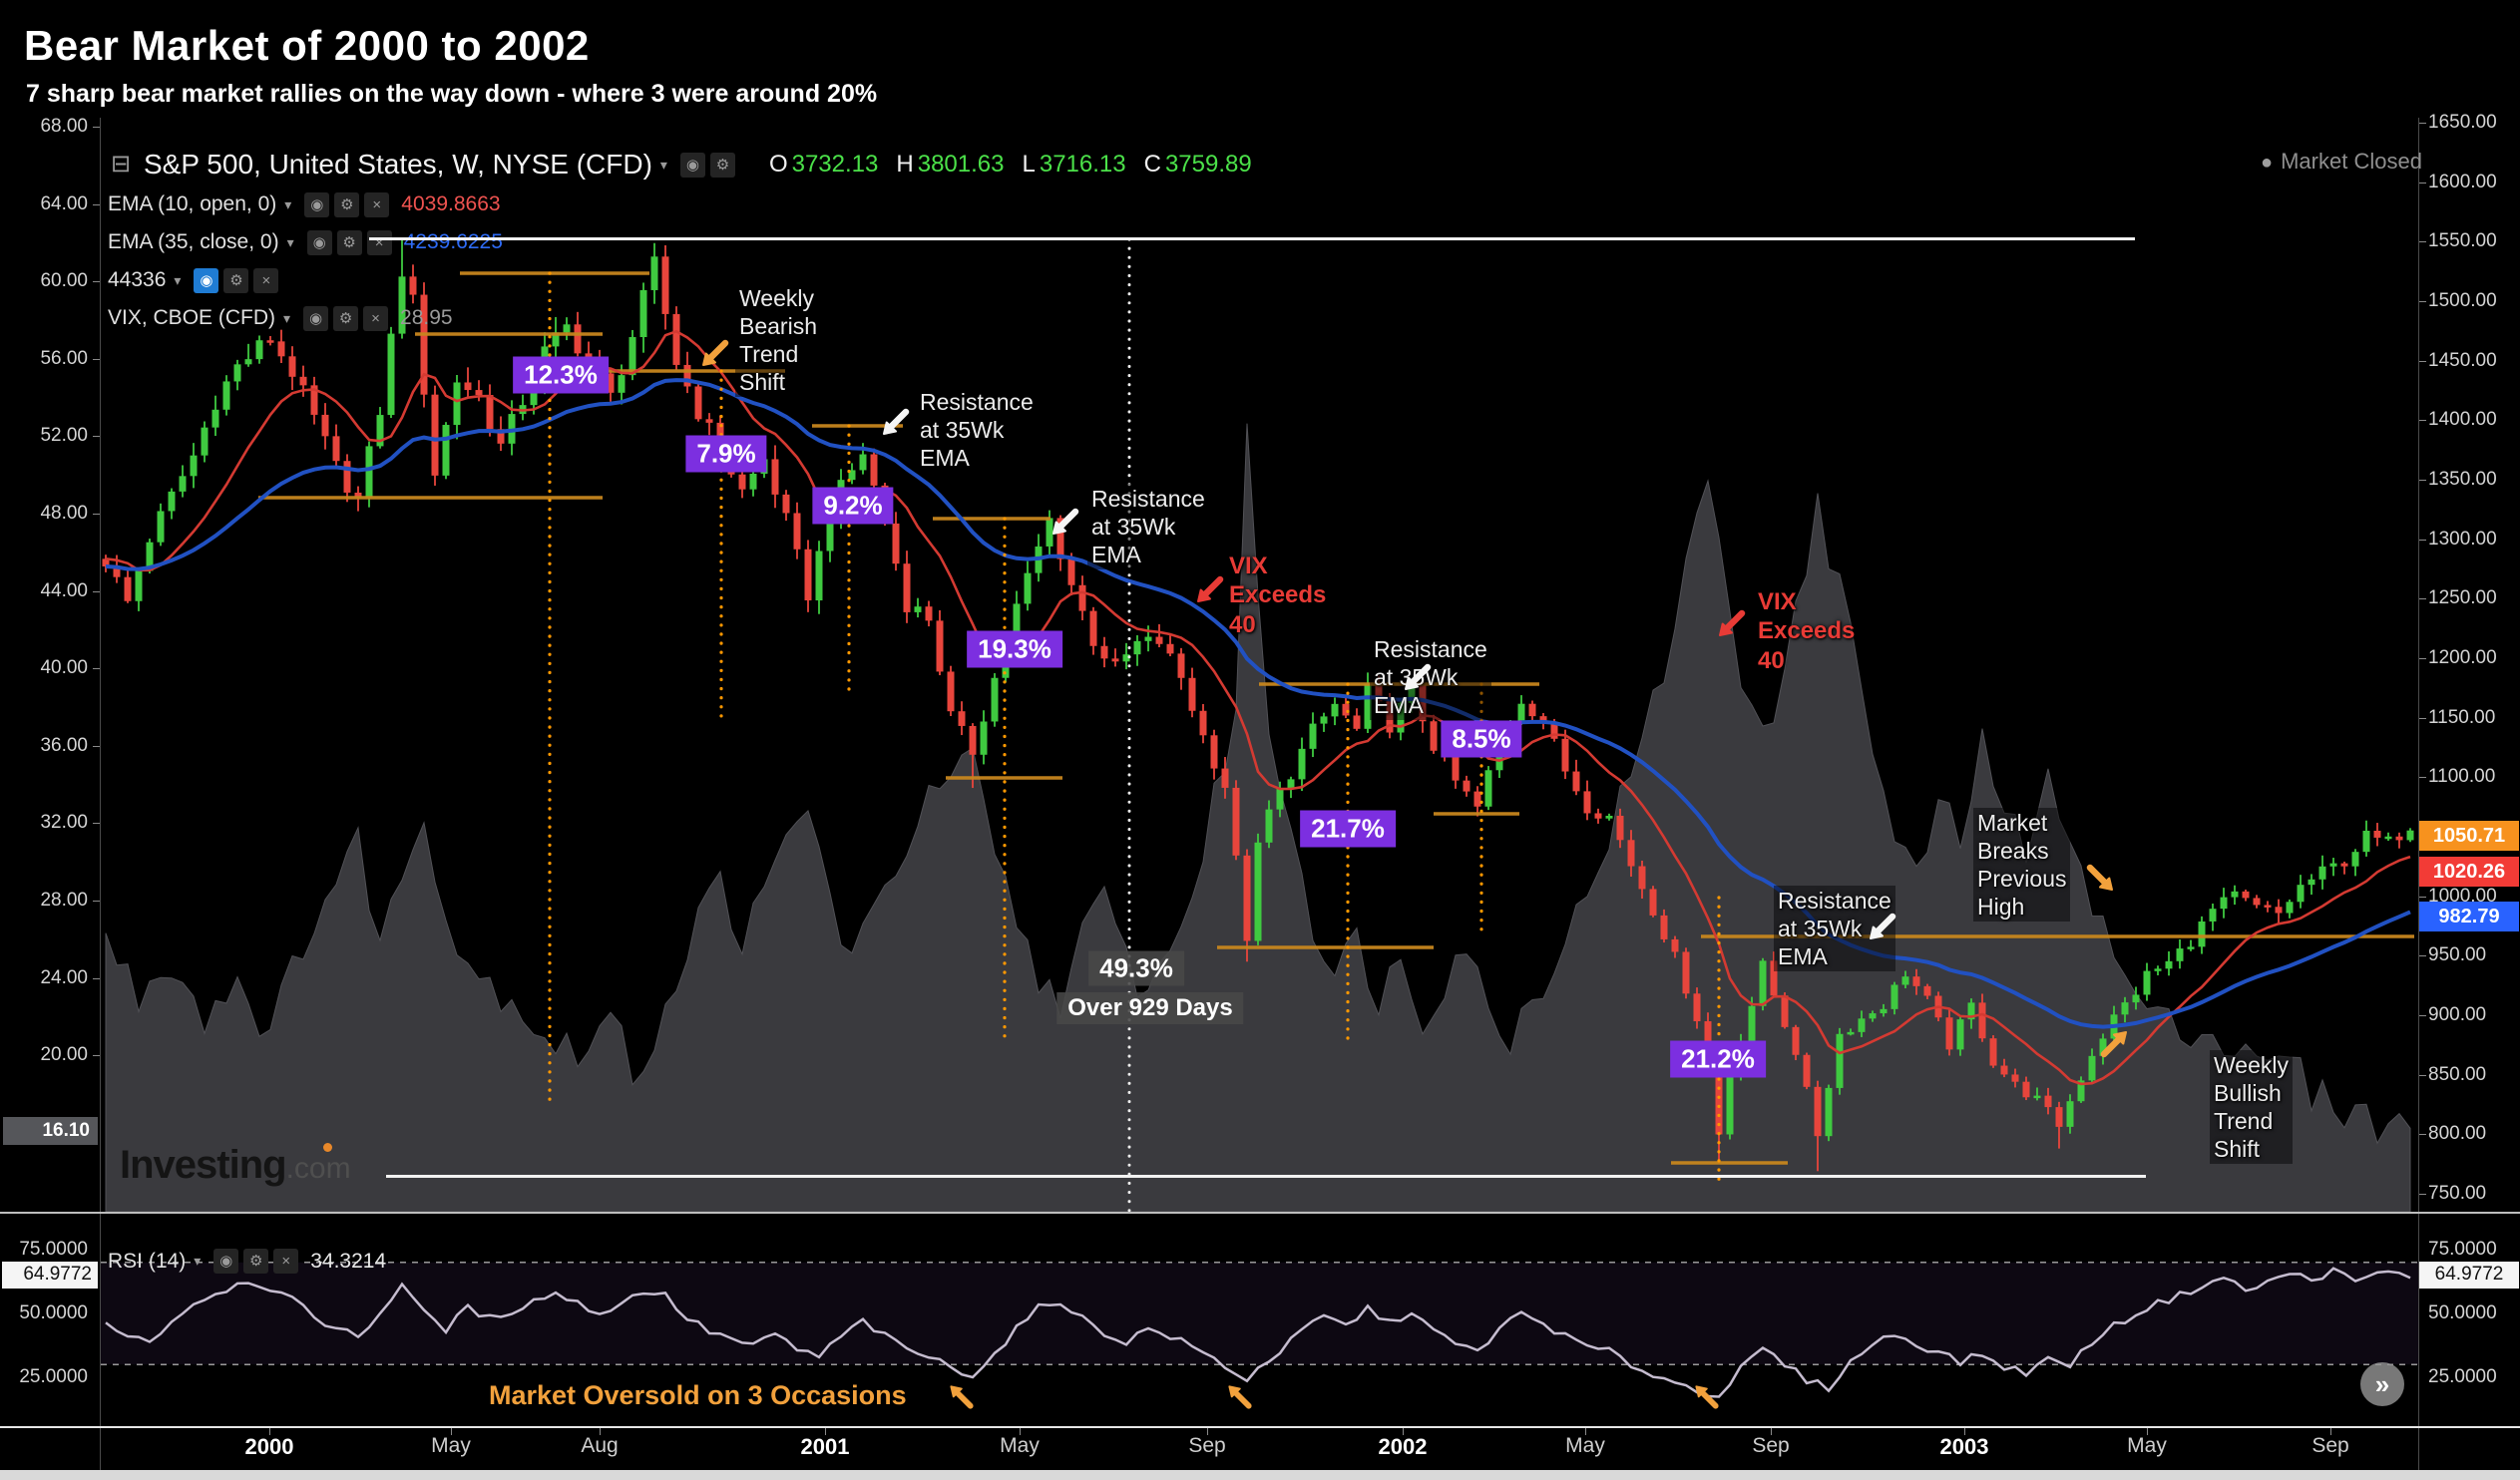 This screenshot has width=2520, height=1480. What do you see at coordinates (1260, 1213) in the screenshot?
I see `pane-divider` at bounding box center [1260, 1213].